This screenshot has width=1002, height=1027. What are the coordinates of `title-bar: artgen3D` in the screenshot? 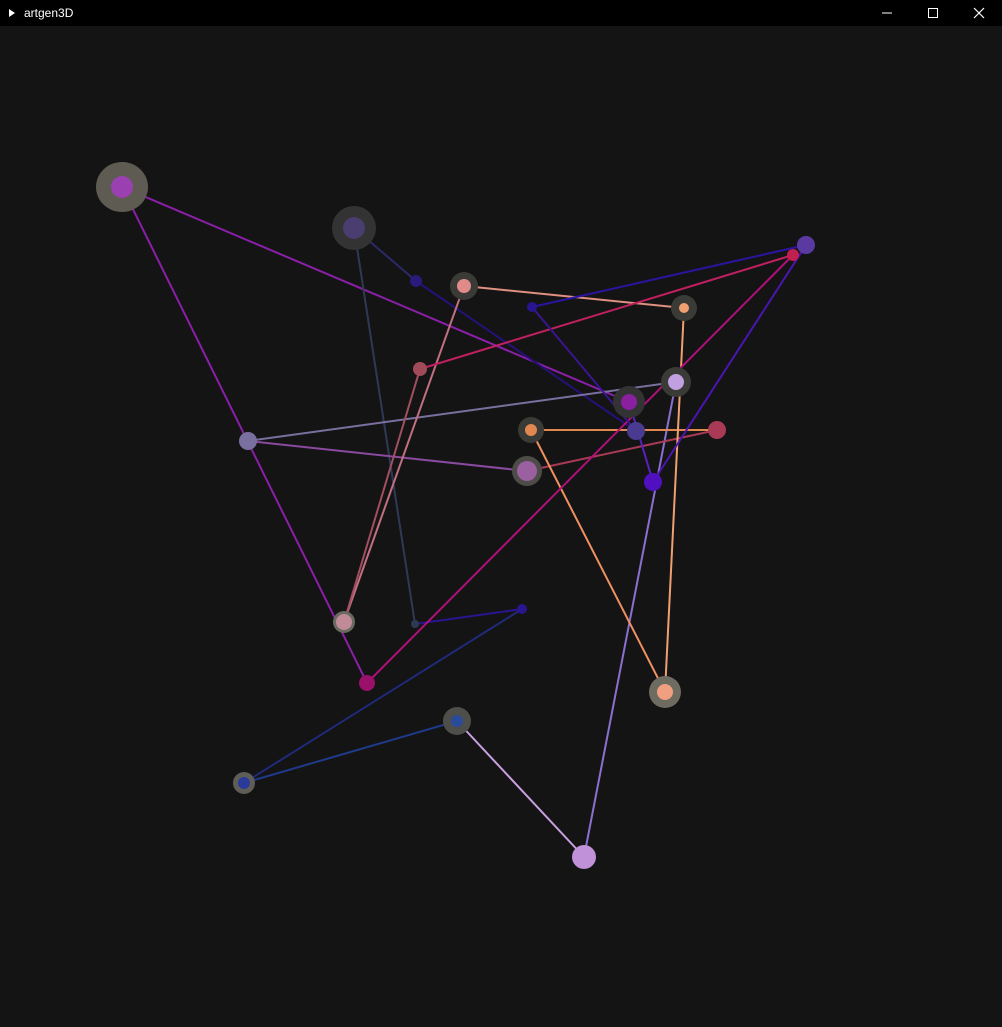 It's located at (501, 13).